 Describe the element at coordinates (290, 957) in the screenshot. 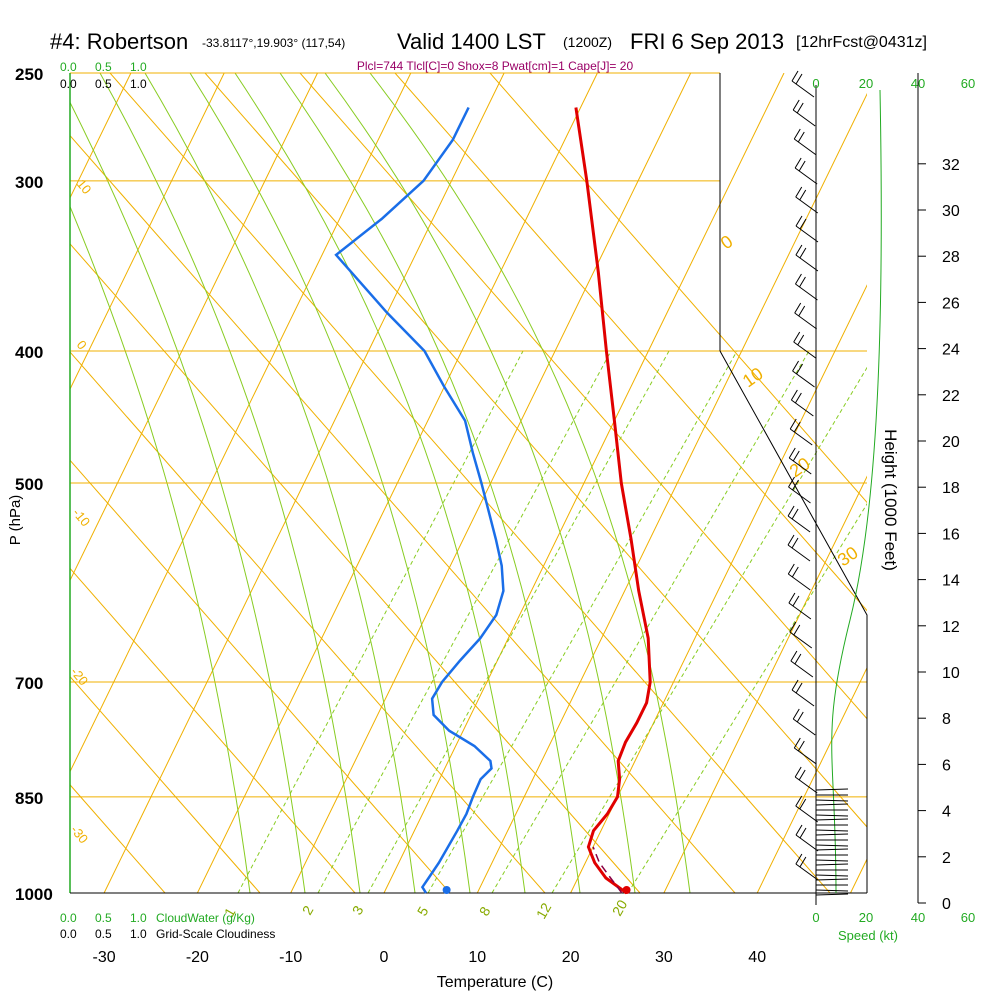

I see `x-tick-label: -10` at that location.